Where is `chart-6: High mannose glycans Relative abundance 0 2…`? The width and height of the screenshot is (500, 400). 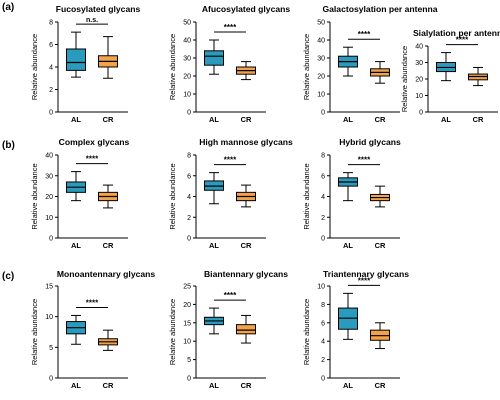 chart-6: High mannose glycans Relative abundance 0 2… is located at coordinates (230, 193).